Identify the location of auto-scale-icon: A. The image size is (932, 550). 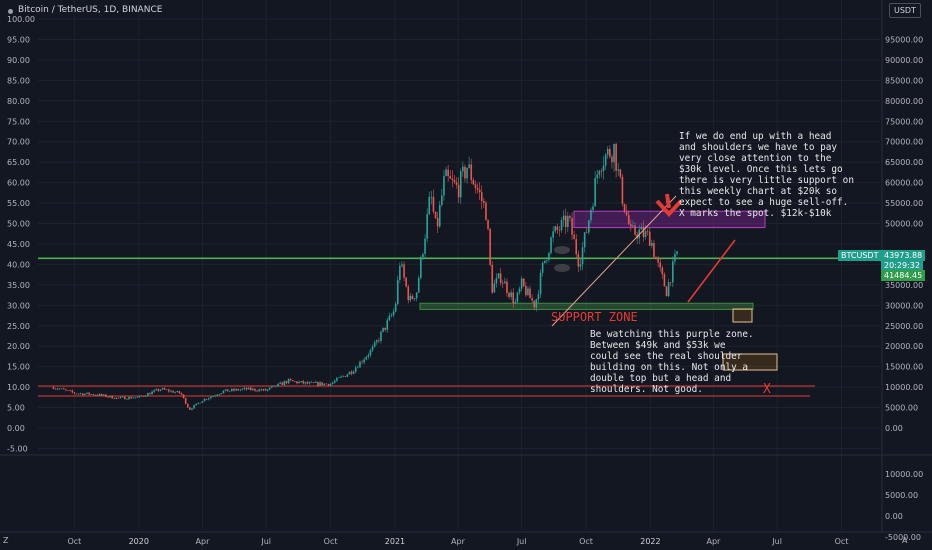
(905, 540).